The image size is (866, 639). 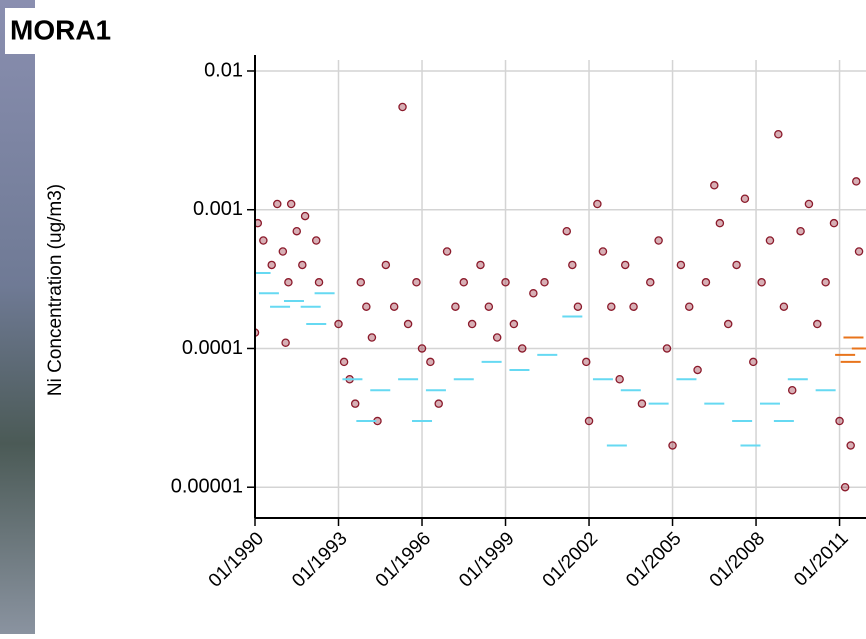 I want to click on chart-title: MORA1, so click(x=60, y=29).